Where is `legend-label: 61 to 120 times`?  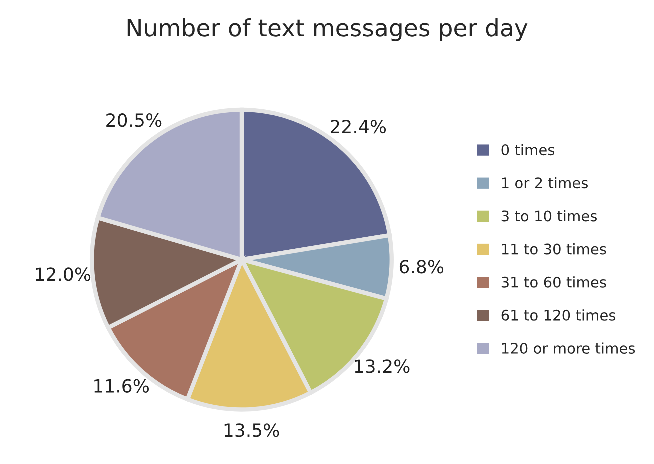 legend-label: 61 to 120 times is located at coordinates (559, 315).